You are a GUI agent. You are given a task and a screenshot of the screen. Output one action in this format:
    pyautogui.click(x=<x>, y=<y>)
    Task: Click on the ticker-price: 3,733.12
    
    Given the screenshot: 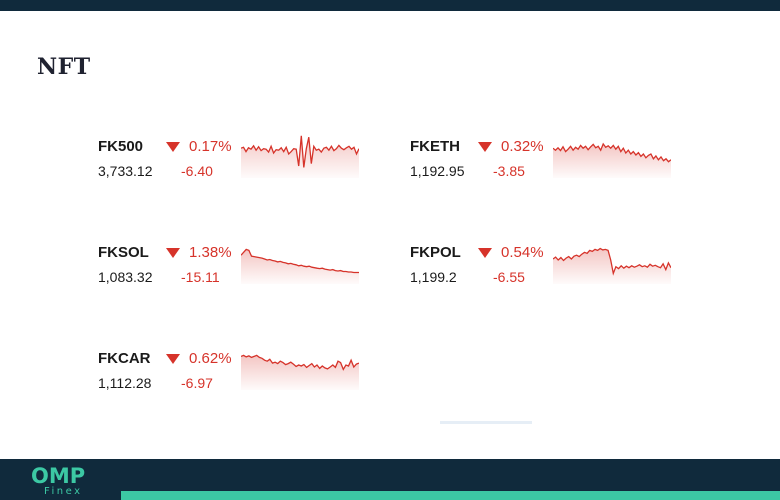 What is the action you would take?
    pyautogui.click(x=125, y=171)
    